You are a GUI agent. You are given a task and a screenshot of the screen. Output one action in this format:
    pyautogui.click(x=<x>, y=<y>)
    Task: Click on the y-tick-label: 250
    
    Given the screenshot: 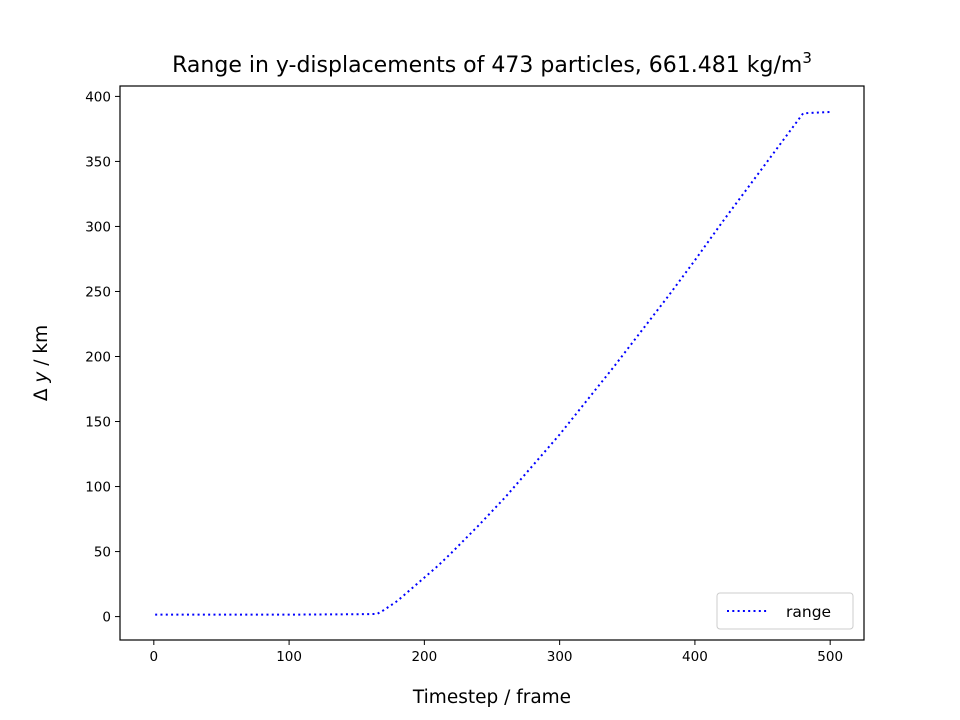 What is the action you would take?
    pyautogui.click(x=98, y=292)
    